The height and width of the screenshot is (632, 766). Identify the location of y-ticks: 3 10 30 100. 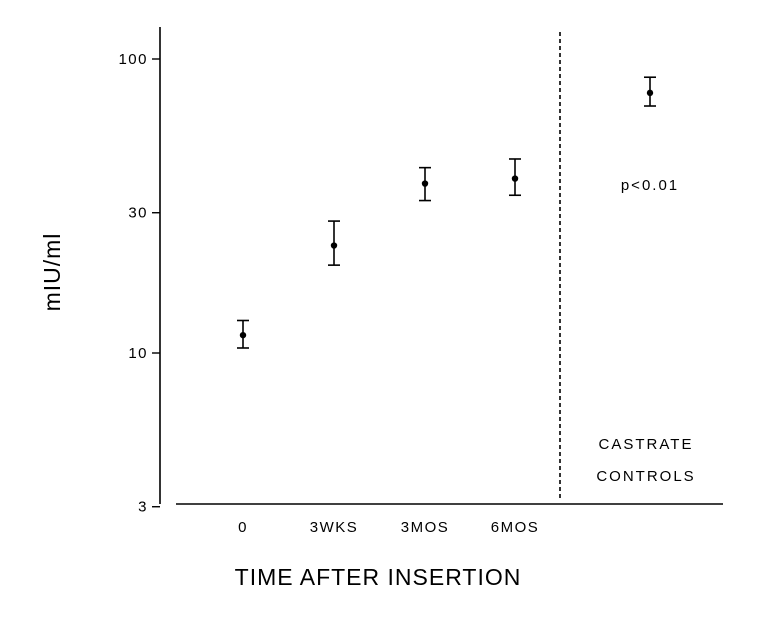
(139, 283).